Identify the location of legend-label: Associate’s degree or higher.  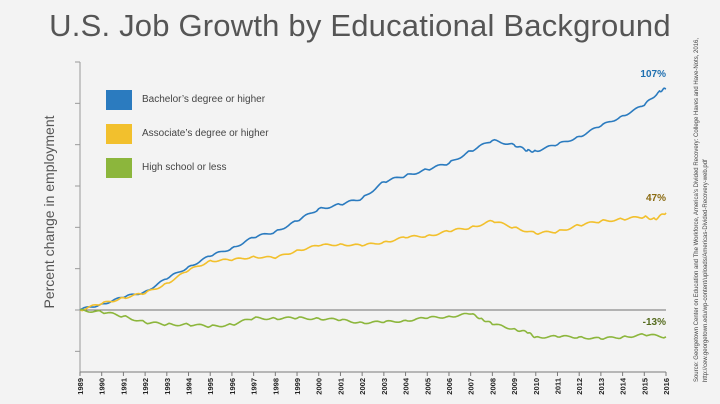
(205, 133).